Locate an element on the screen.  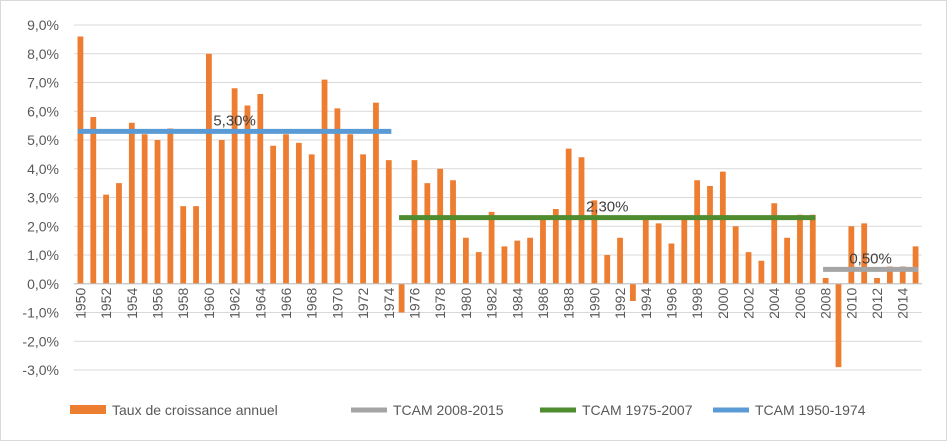
x-tick-label: 1970 is located at coordinates (337, 303).